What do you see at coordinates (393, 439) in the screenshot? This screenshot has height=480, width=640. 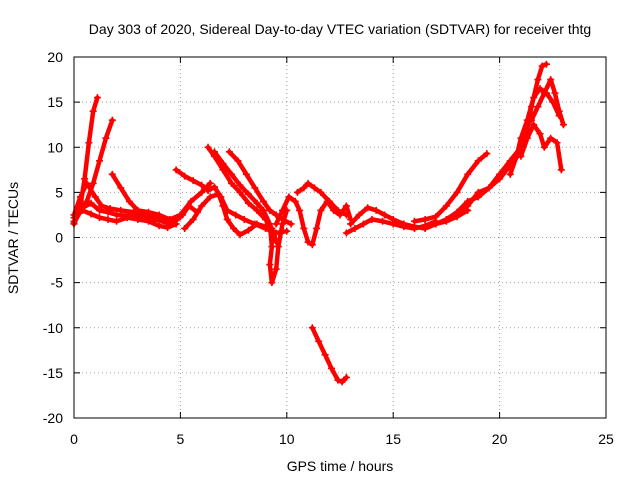 I see `x-tick-label: 15` at bounding box center [393, 439].